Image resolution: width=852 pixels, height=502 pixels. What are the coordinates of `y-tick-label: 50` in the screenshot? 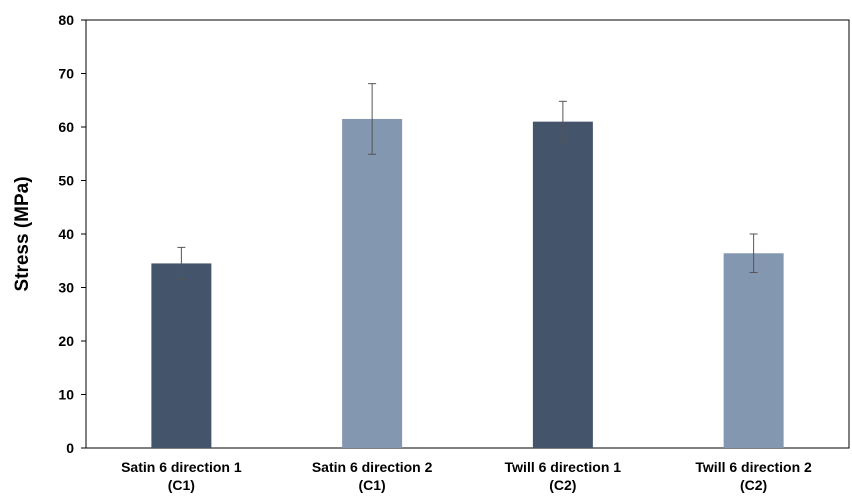 It's located at (66, 181).